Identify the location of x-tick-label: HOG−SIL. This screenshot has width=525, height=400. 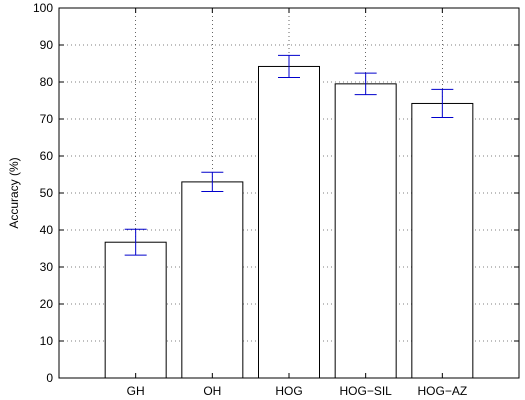
(365, 391).